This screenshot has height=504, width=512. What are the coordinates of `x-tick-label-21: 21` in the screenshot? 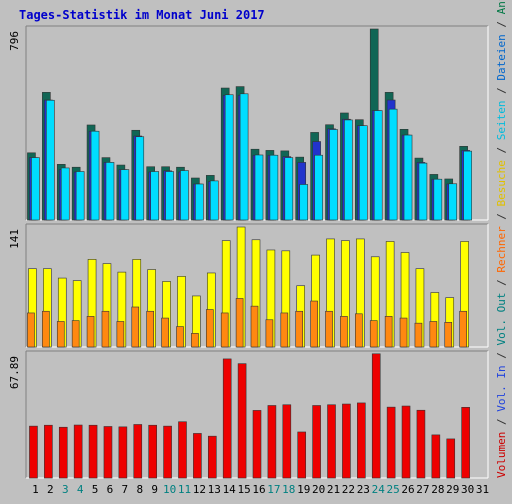 It's located at (333, 489).